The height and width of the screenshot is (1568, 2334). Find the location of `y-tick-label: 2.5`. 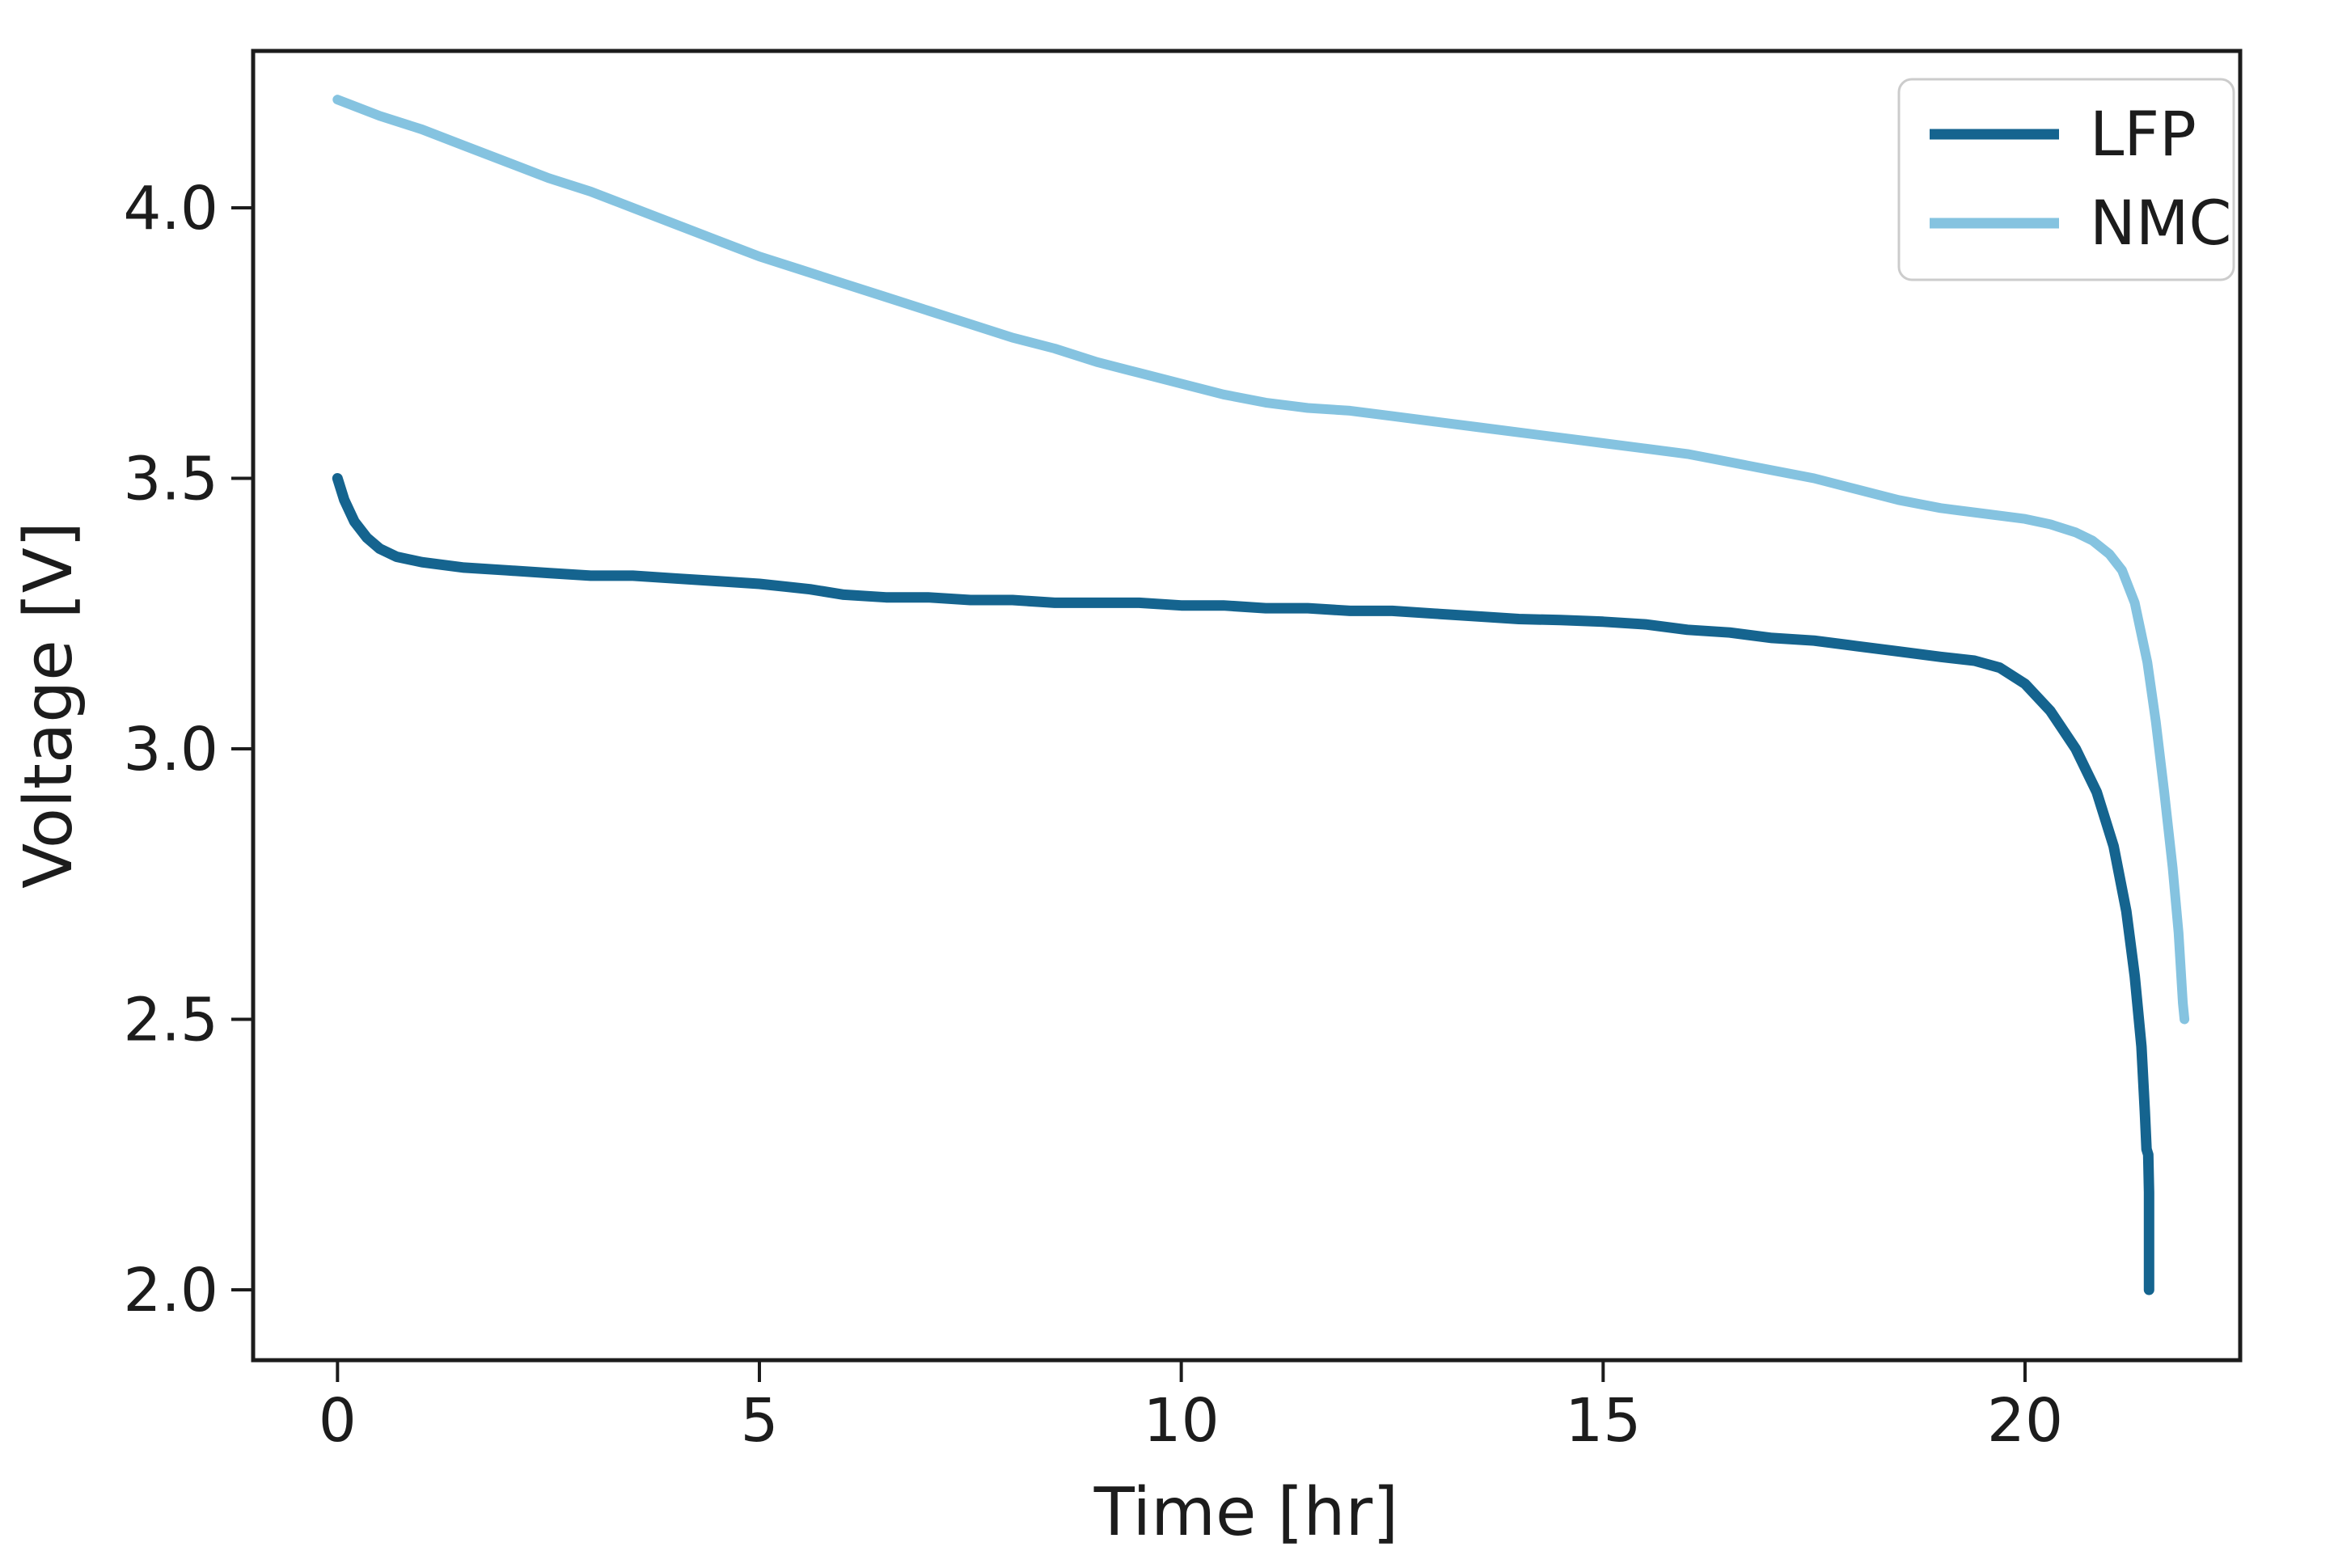

y-tick-label: 2.5 is located at coordinates (170, 1020).